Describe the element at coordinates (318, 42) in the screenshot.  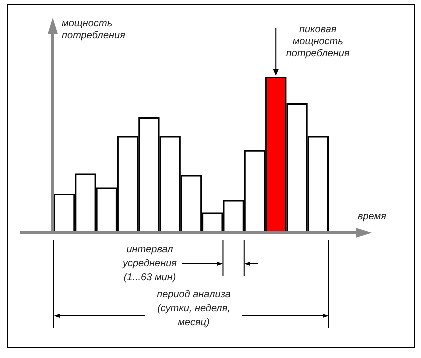
I see `text: пиковая мощность потребления` at that location.